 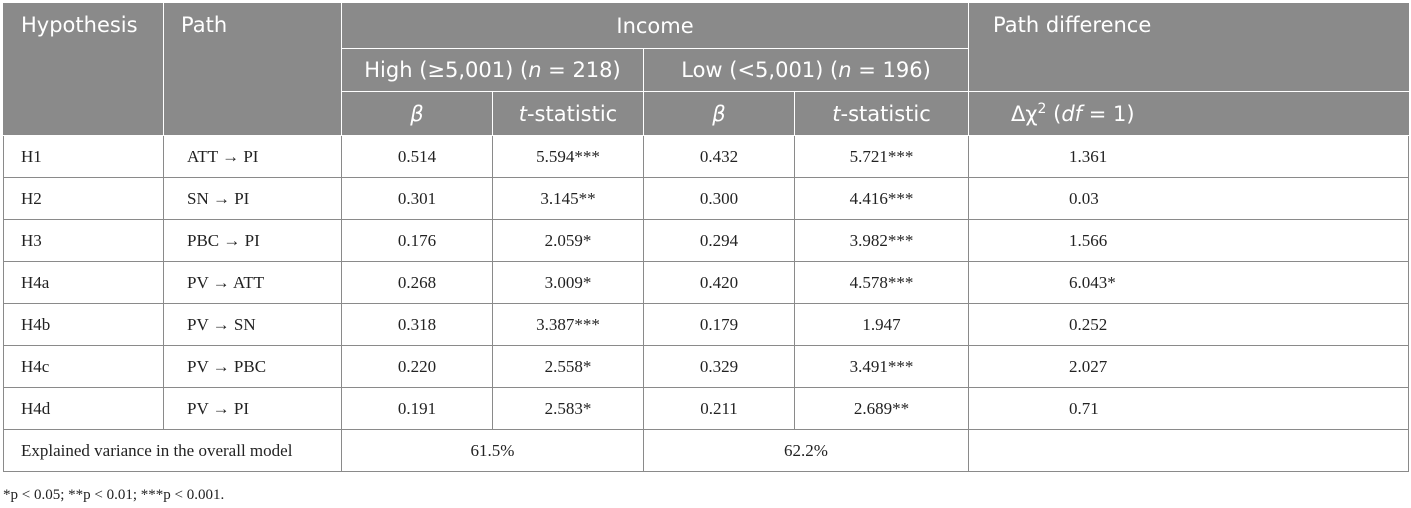 What do you see at coordinates (568, 366) in the screenshot?
I see `cell-high-t: 2.558*` at bounding box center [568, 366].